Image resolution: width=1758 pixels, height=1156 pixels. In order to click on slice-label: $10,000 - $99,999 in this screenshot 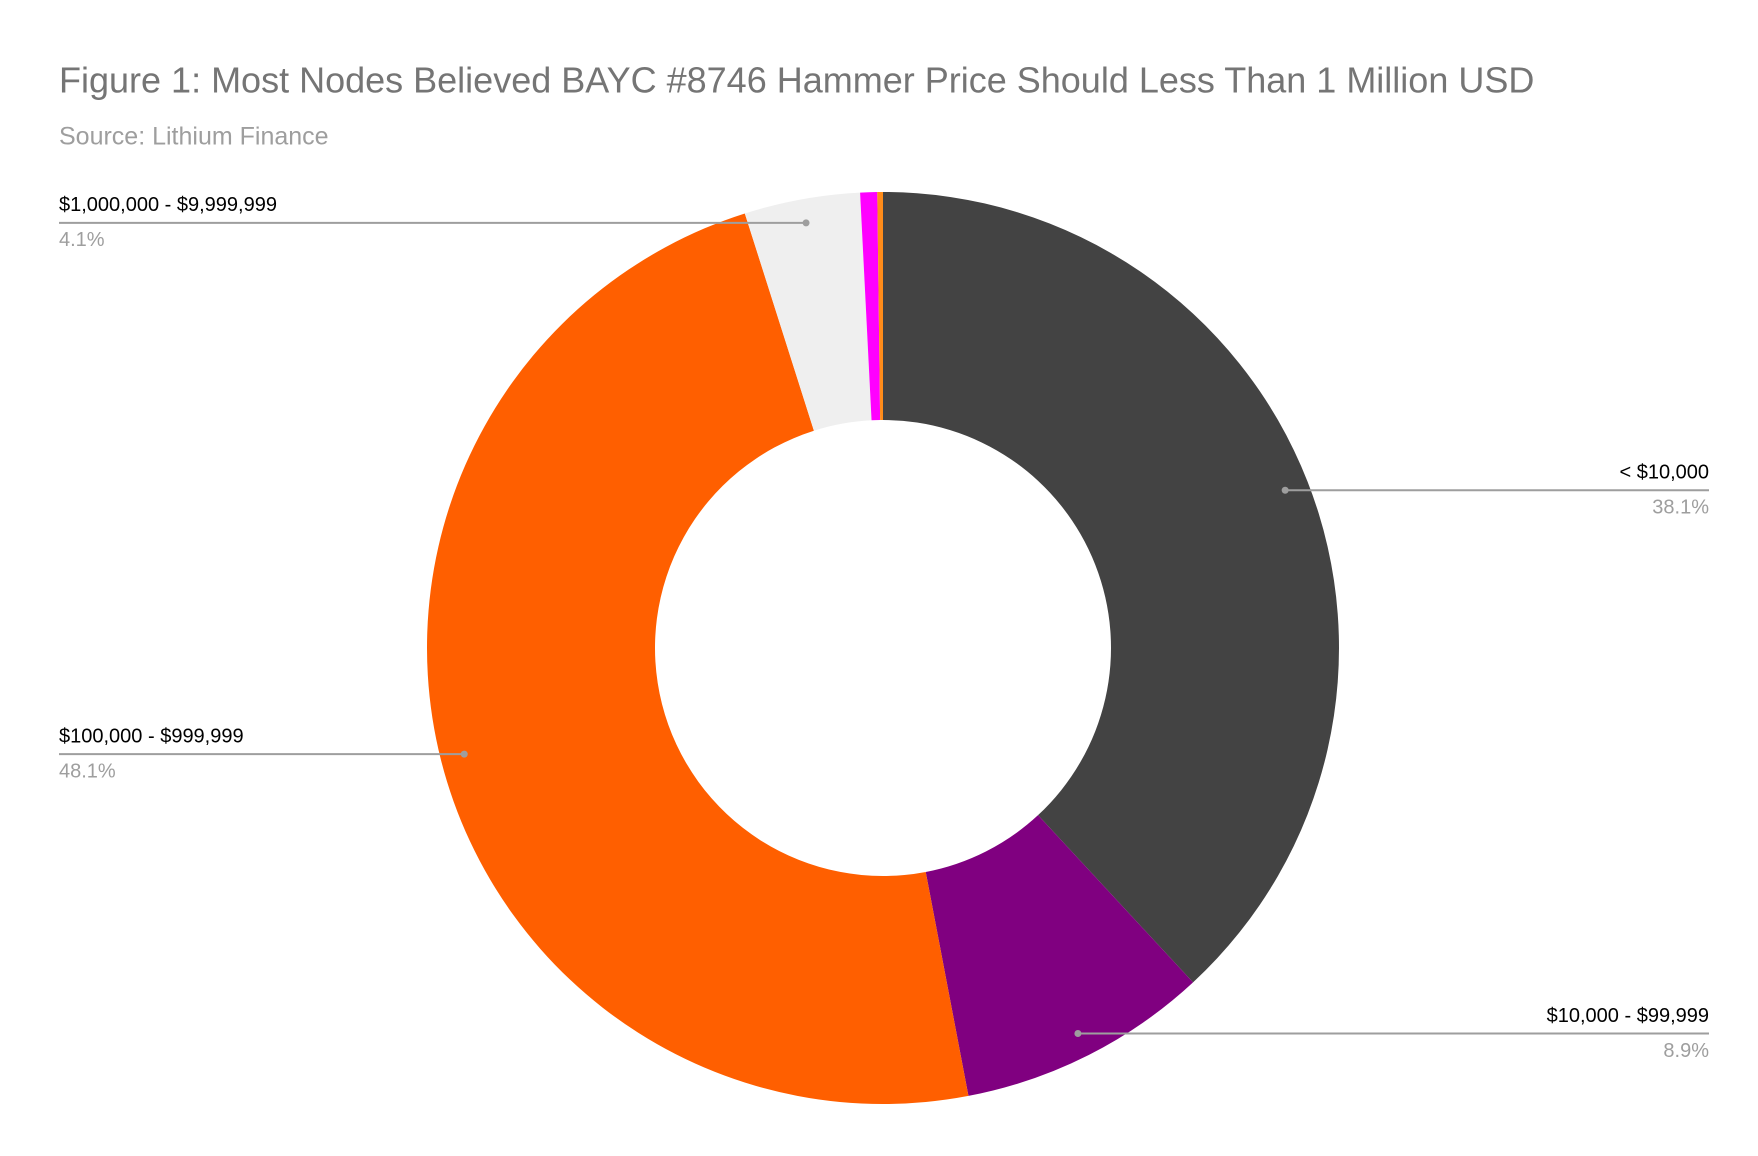, I will do `click(1628, 1016)`.